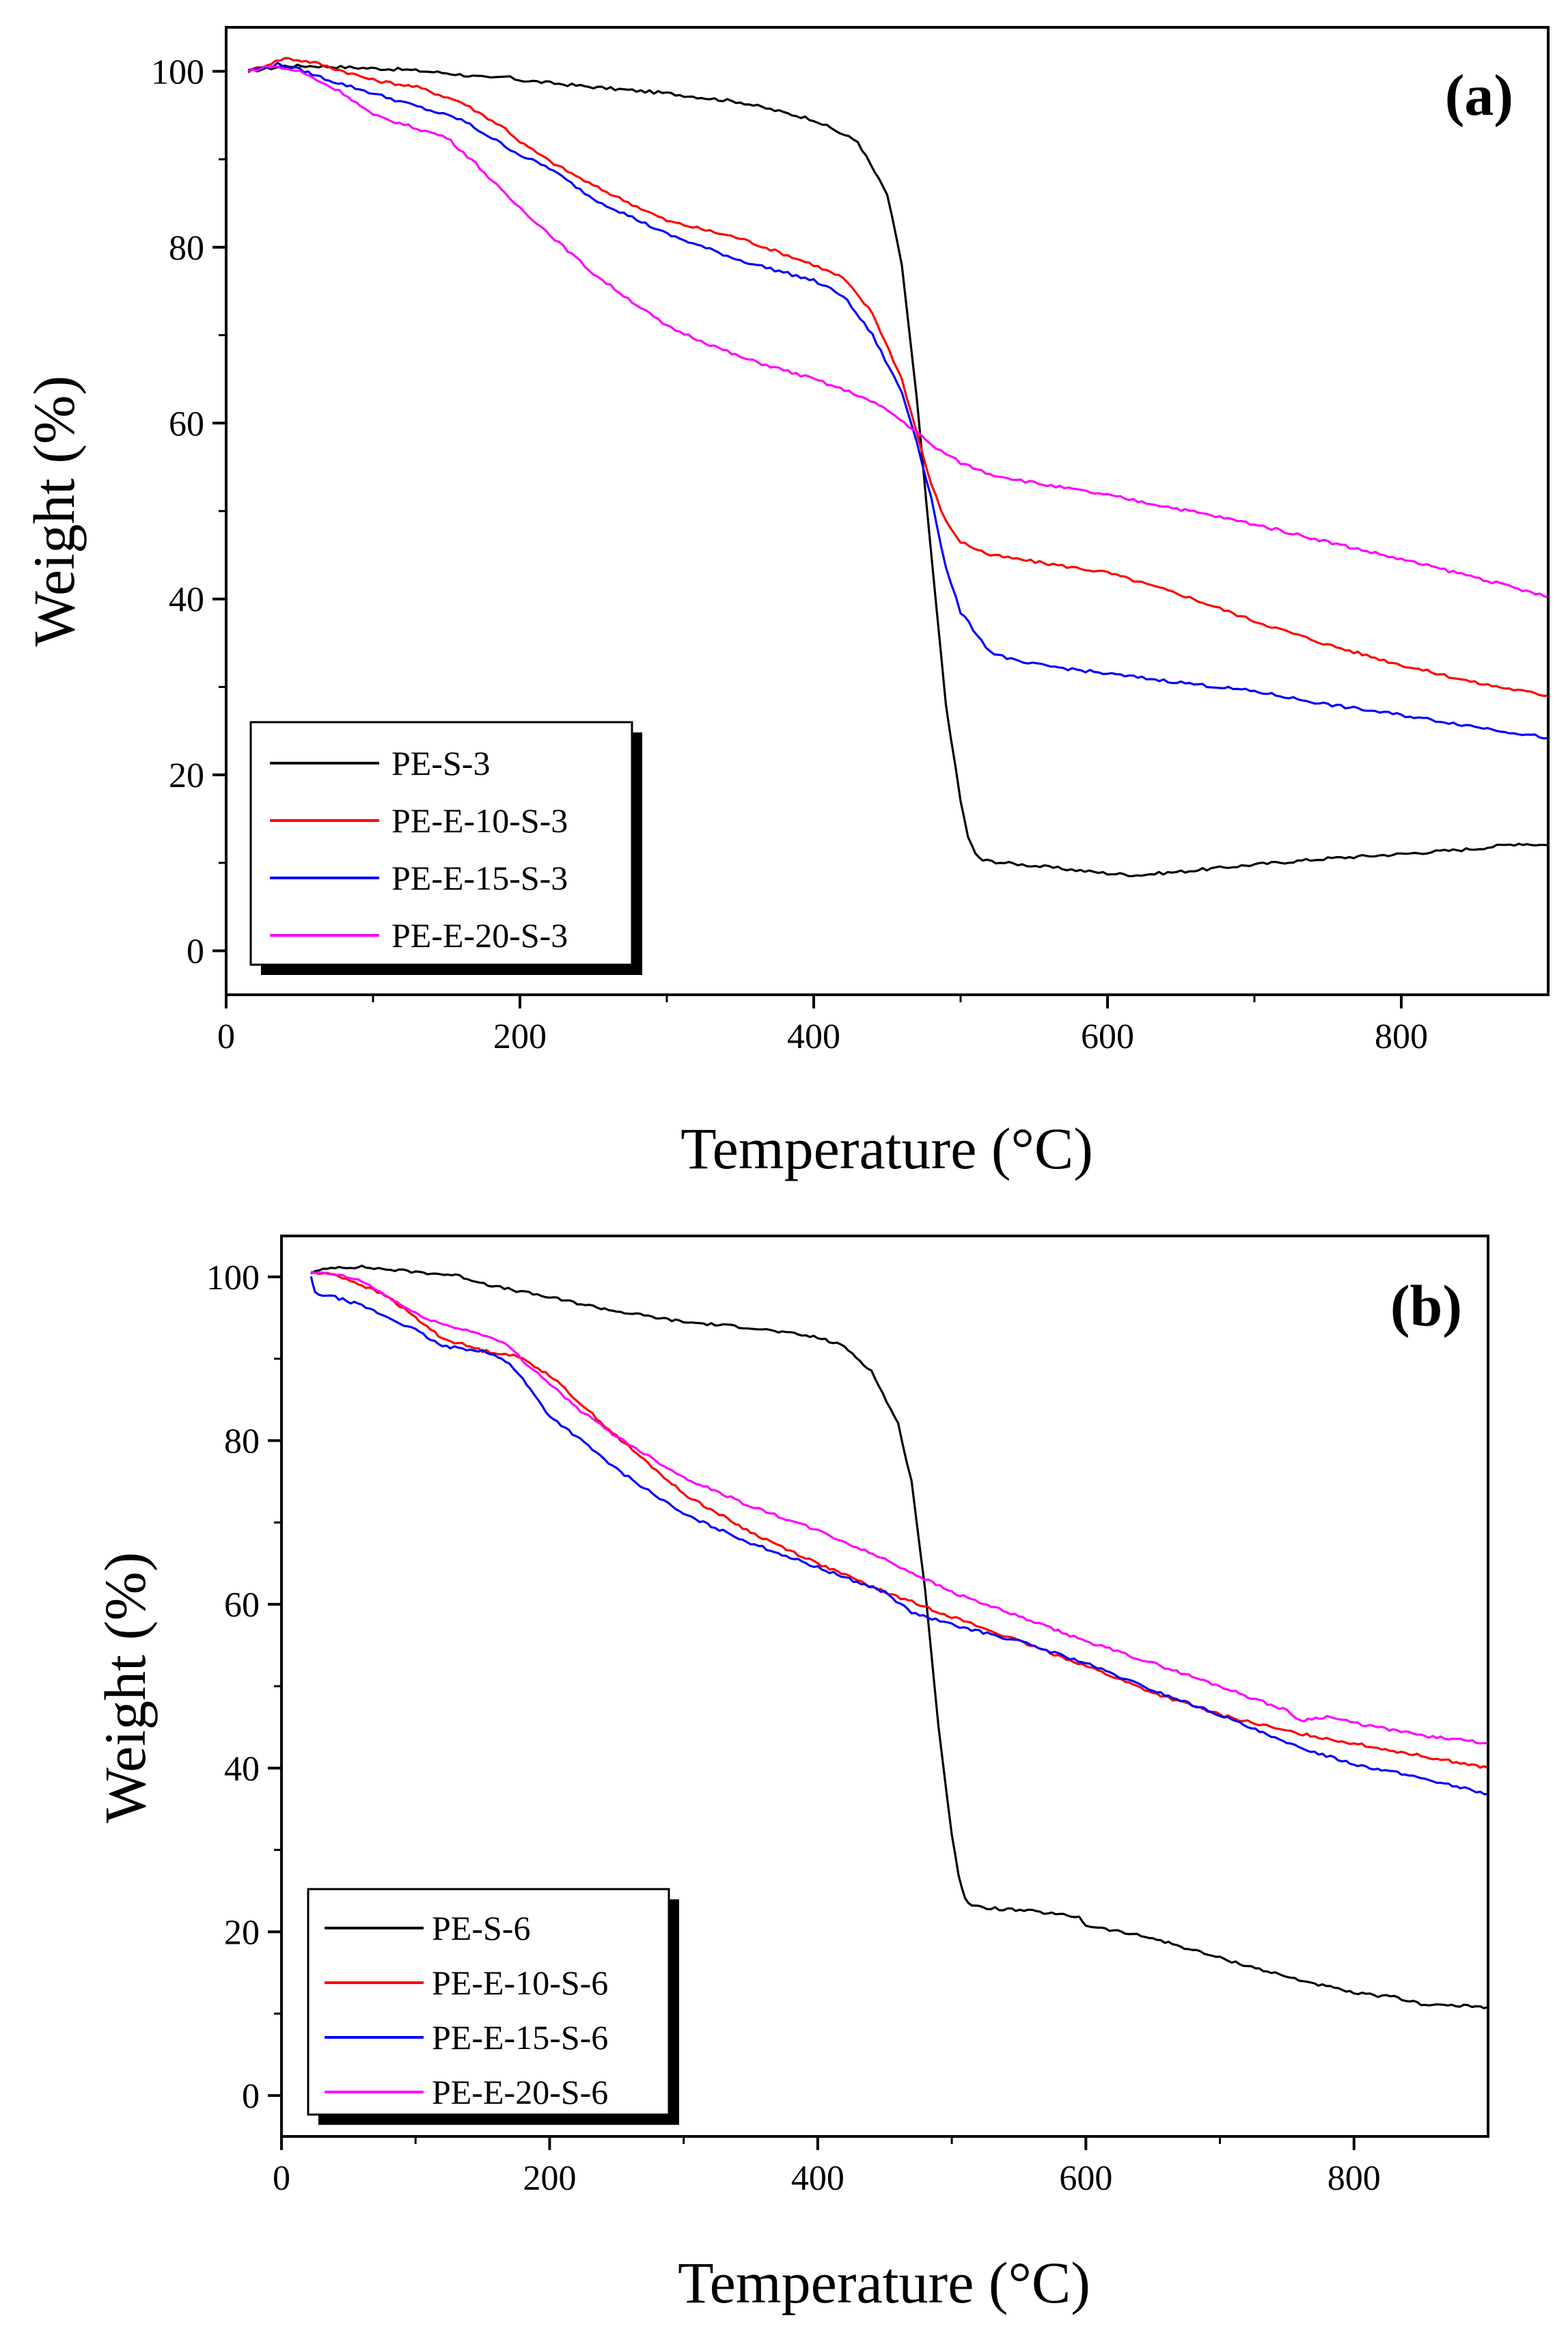  I want to click on legend-label: PE-E-20-S-6, so click(520, 2092).